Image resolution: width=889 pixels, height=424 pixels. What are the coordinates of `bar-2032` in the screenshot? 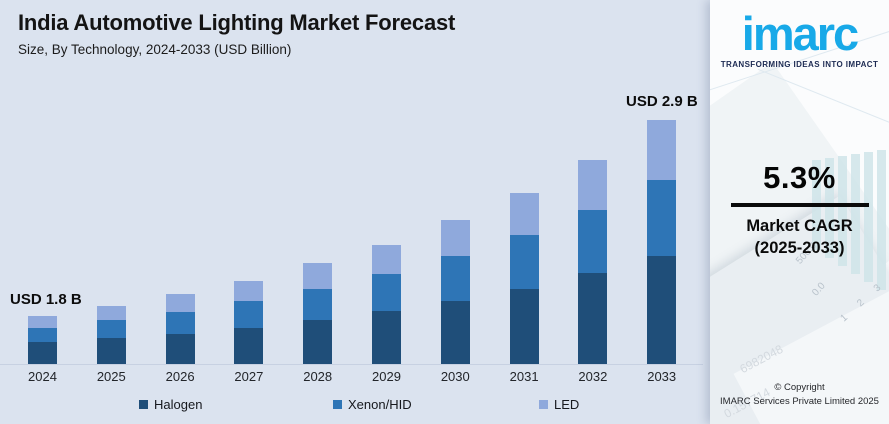 It's located at (593, 262).